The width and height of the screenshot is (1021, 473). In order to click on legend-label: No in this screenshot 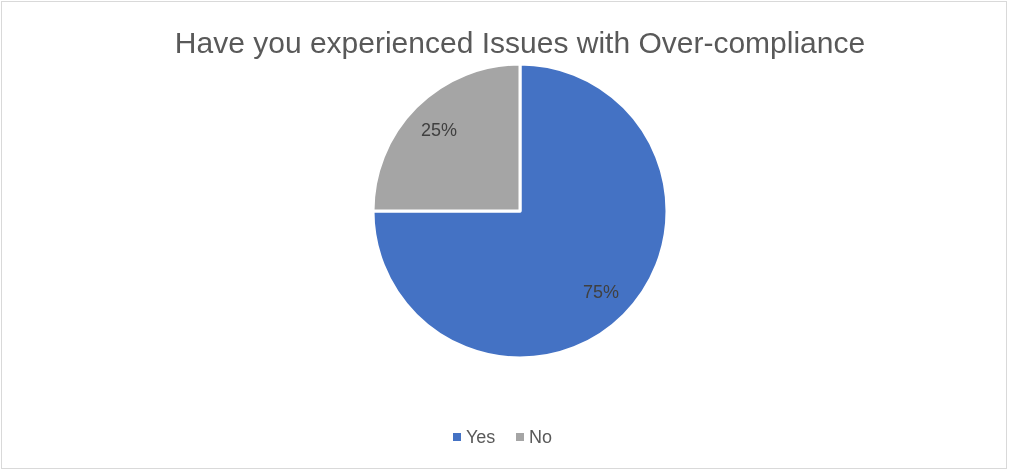, I will do `click(541, 437)`.